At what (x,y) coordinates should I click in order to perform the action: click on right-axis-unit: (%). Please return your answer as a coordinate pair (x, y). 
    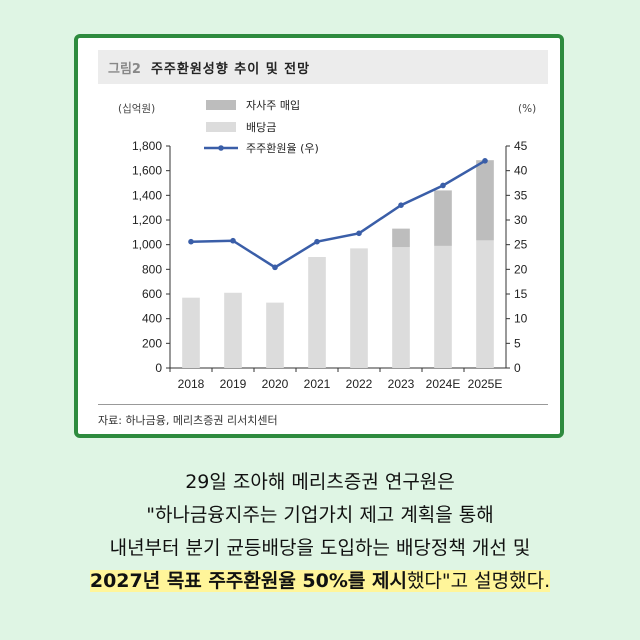
    Looking at the image, I should click on (527, 109).